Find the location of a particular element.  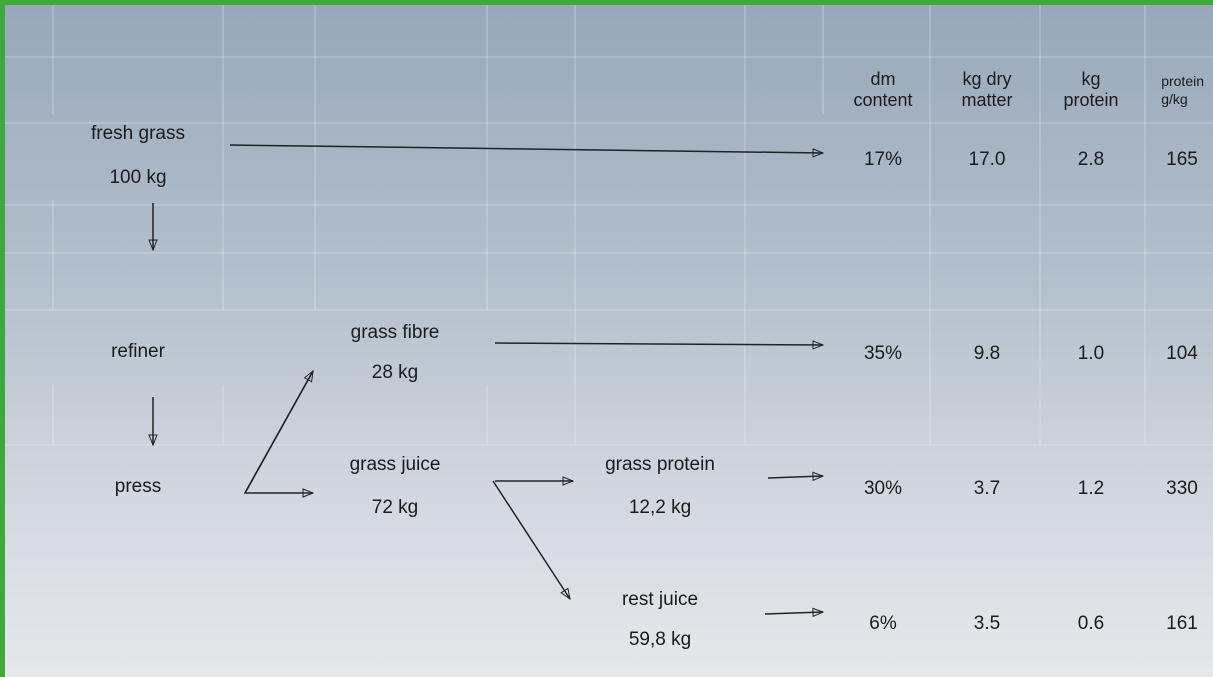

node-label: grass fibre is located at coordinates (395, 332).